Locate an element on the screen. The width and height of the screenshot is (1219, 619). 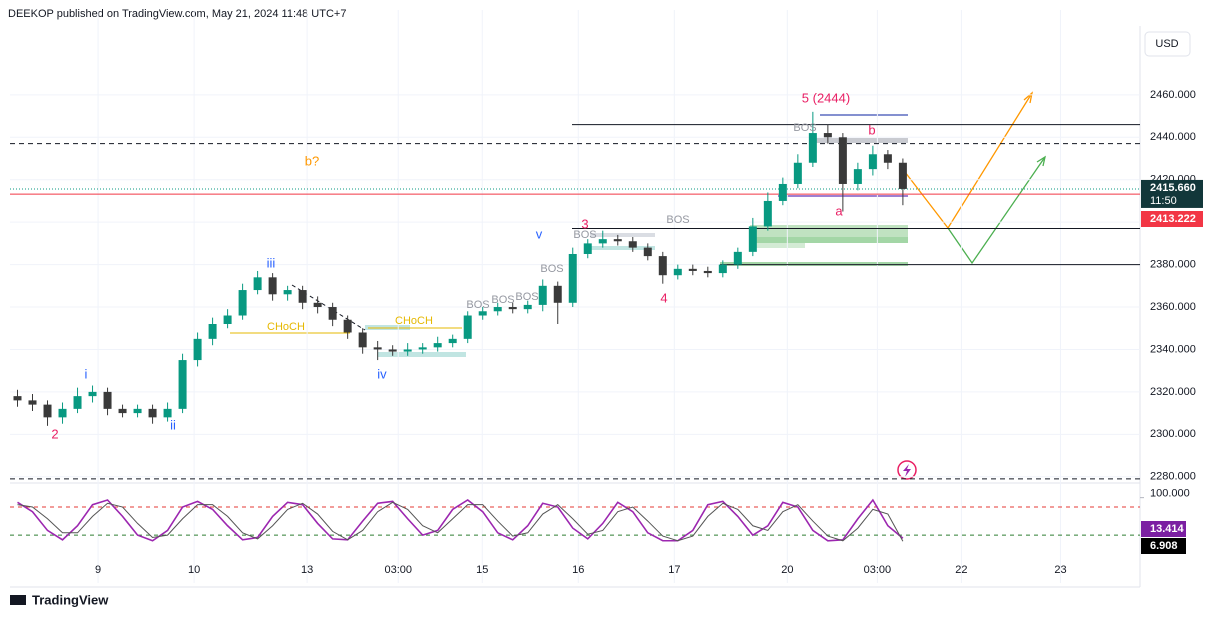
annotation: 2 is located at coordinates (54, 433).